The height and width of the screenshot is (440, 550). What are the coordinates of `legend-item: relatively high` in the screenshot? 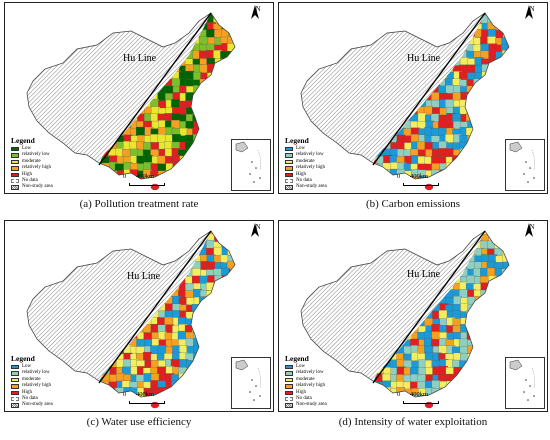 It's located at (306, 386).